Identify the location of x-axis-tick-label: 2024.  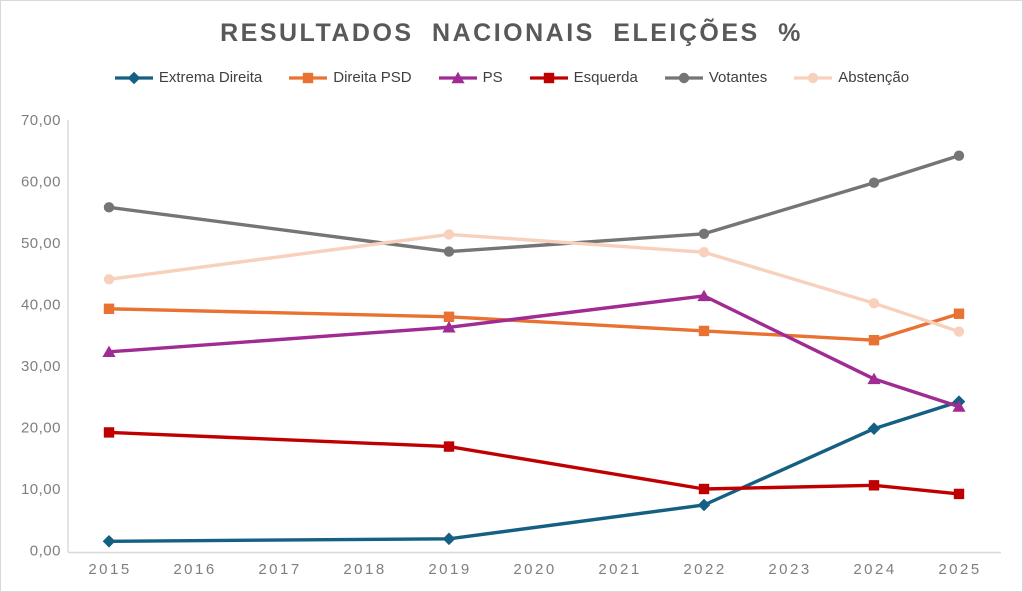
(874, 569).